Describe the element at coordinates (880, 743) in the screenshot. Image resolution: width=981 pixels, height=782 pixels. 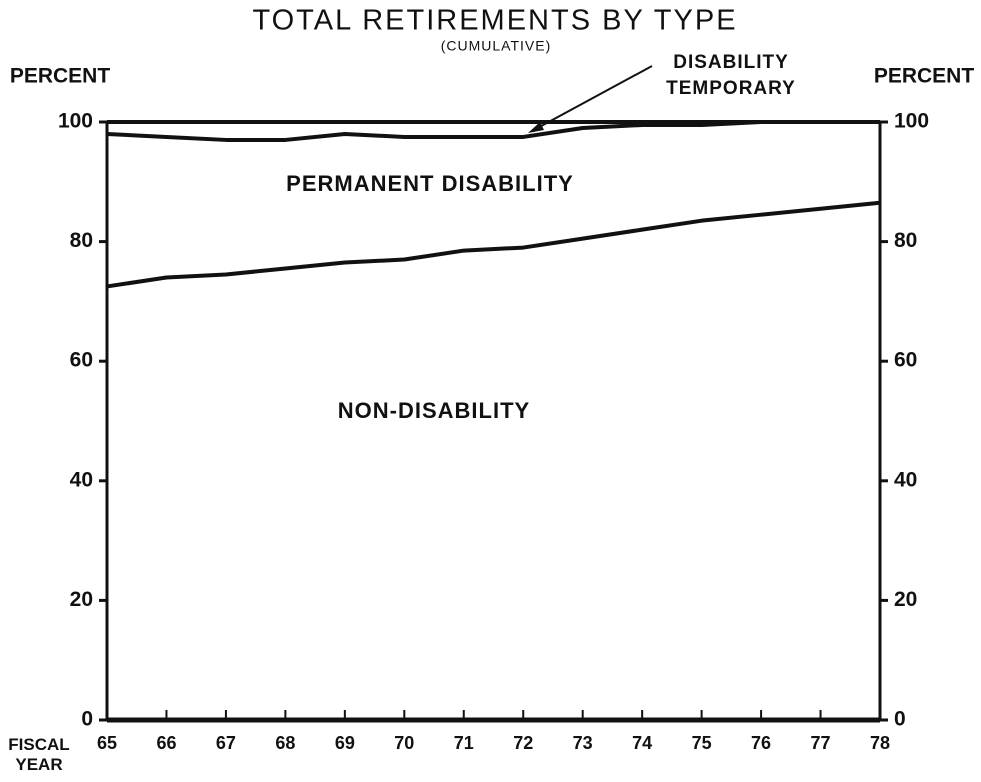
I see `x-tick-label: 78` at that location.